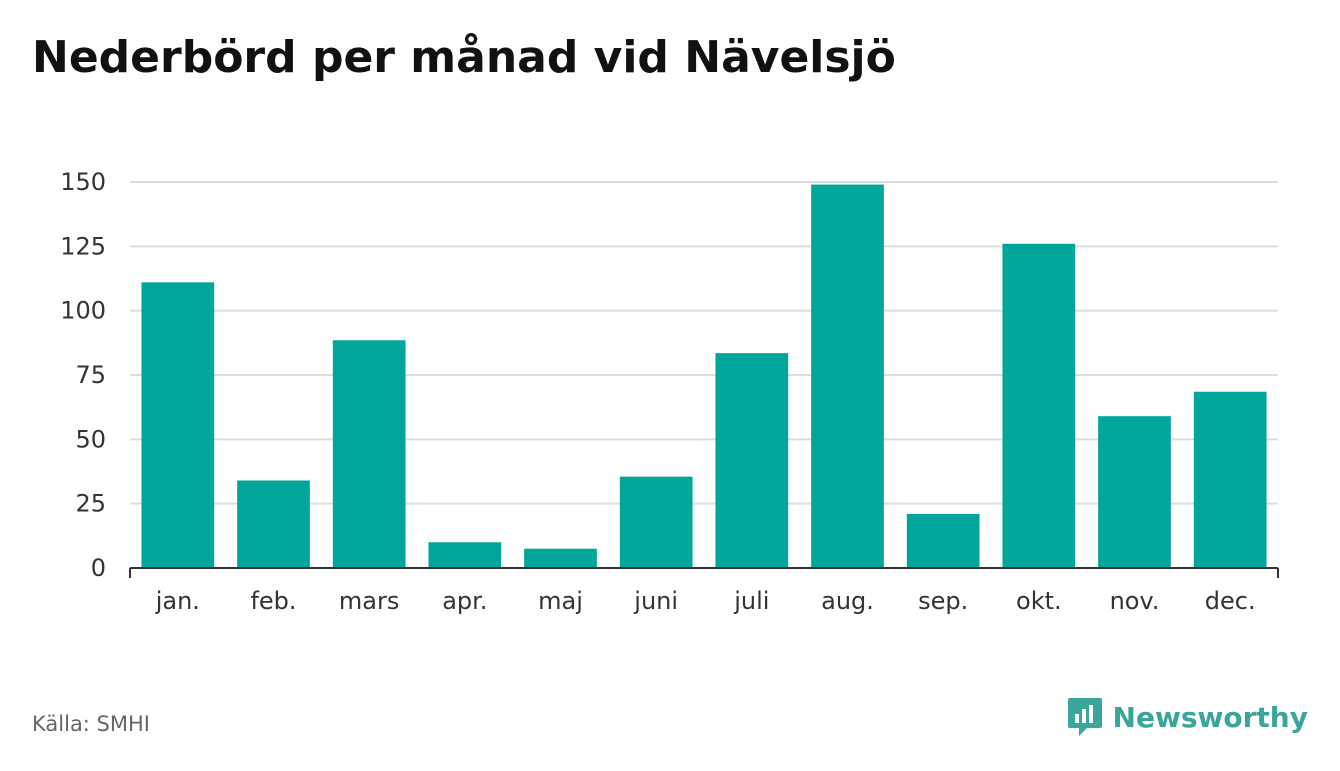  Describe the element at coordinates (177, 601) in the screenshot. I see `x-tick-label: jan.` at that location.